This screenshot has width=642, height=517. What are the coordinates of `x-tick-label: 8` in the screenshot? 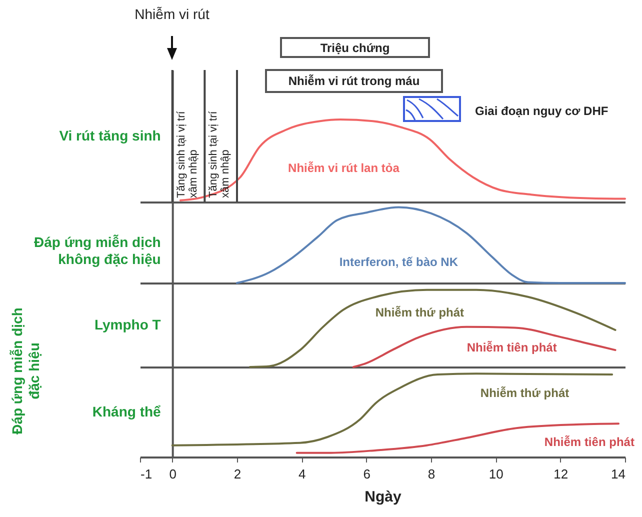 It's located at (432, 474).